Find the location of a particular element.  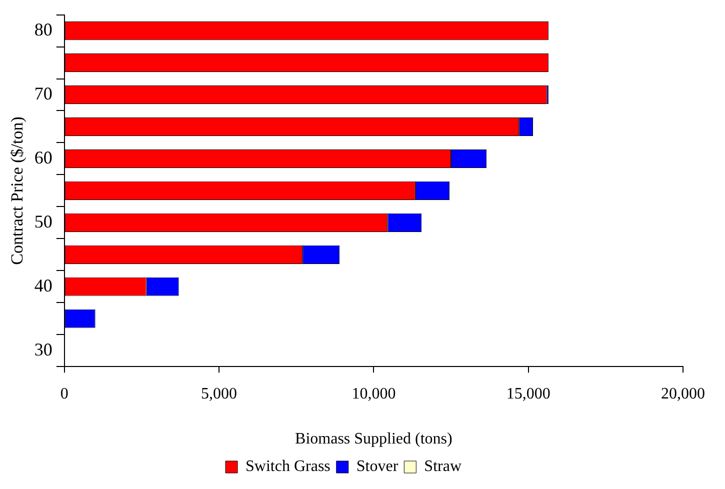

legend-label: Straw is located at coordinates (443, 467).